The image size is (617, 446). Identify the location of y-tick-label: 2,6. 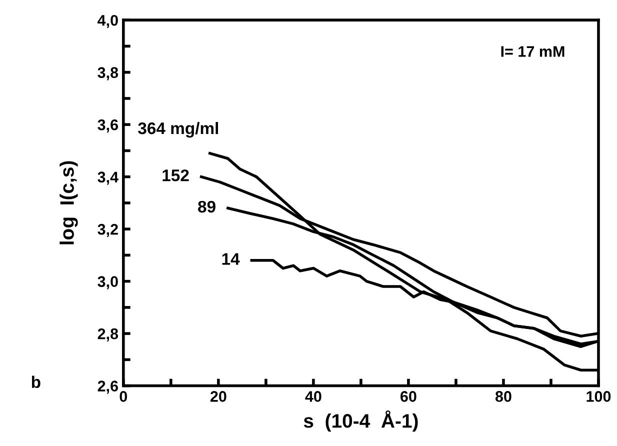
(108, 387).